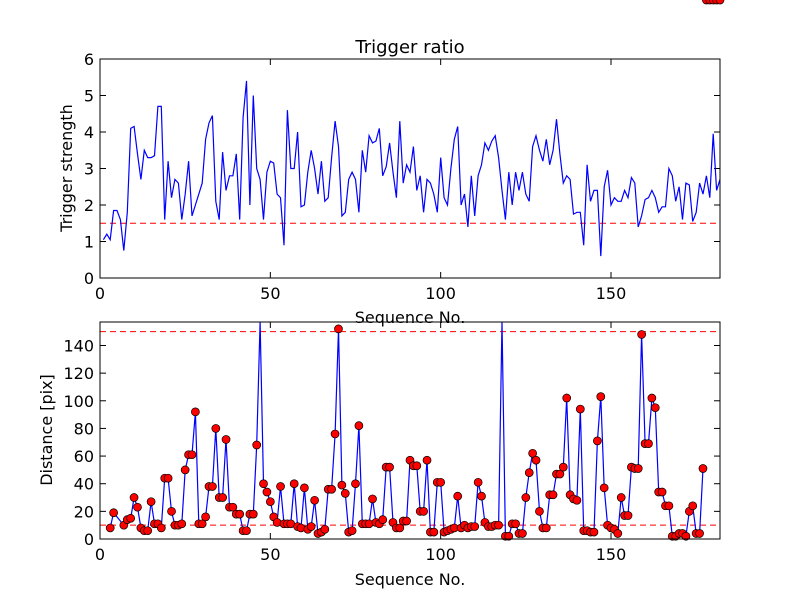 The width and height of the screenshot is (800, 600). What do you see at coordinates (410, 579) in the screenshot?
I see `distance-chart-xlabel: Sequence No.` at bounding box center [410, 579].